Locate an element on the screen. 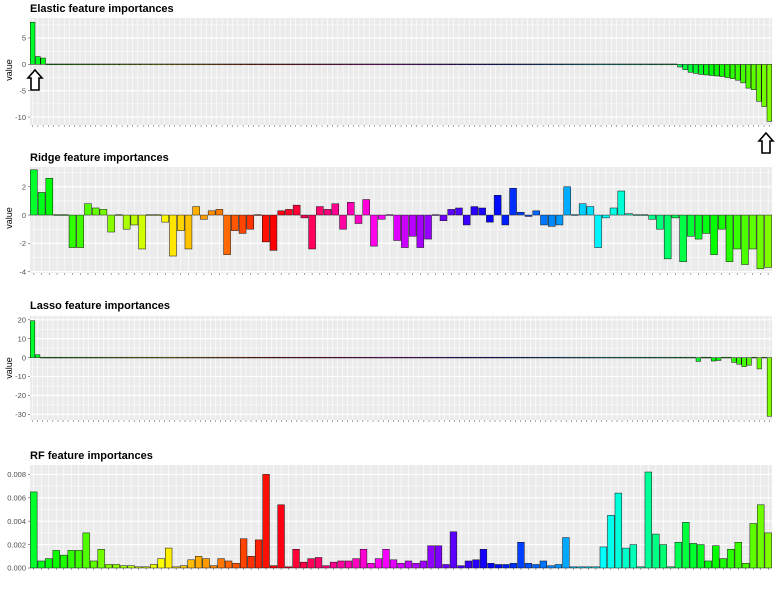 Image resolution: width=784 pixels, height=597 pixels. ridge-y-tick-label: -2 is located at coordinates (22, 243).